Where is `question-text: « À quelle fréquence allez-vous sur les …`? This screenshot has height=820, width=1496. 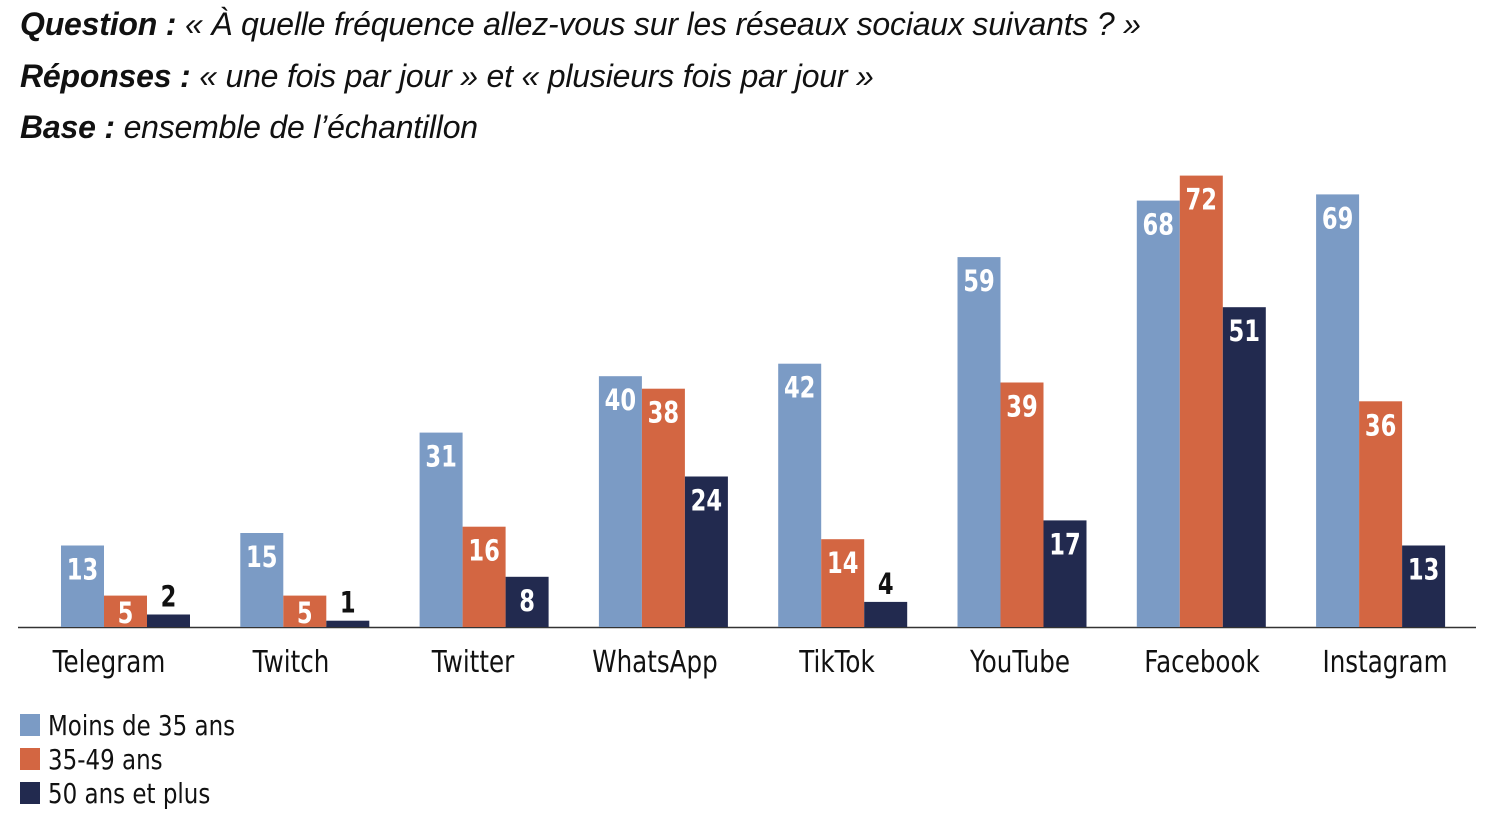 question-text: « À quelle fréquence allez-vous sur les … is located at coordinates (662, 24).